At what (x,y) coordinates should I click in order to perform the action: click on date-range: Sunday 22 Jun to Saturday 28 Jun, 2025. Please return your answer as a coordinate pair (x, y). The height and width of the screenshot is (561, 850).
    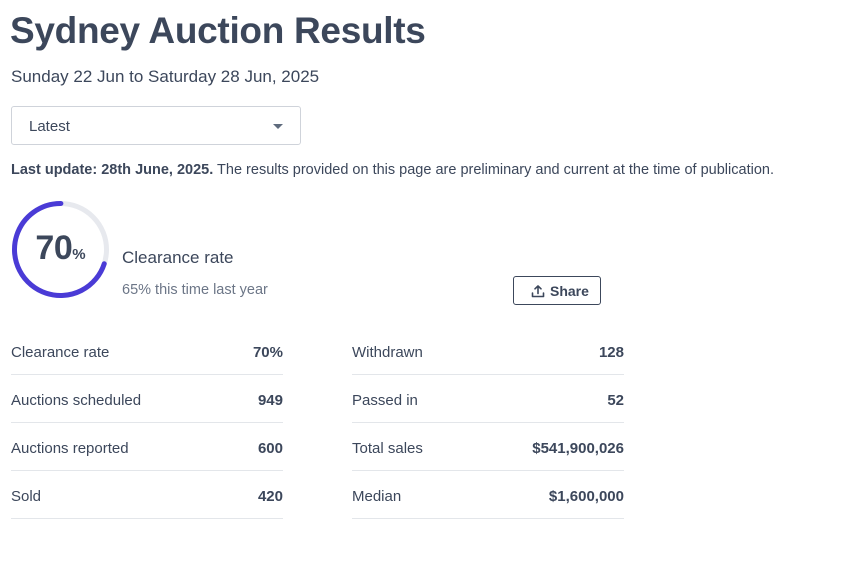
    Looking at the image, I should click on (165, 76).